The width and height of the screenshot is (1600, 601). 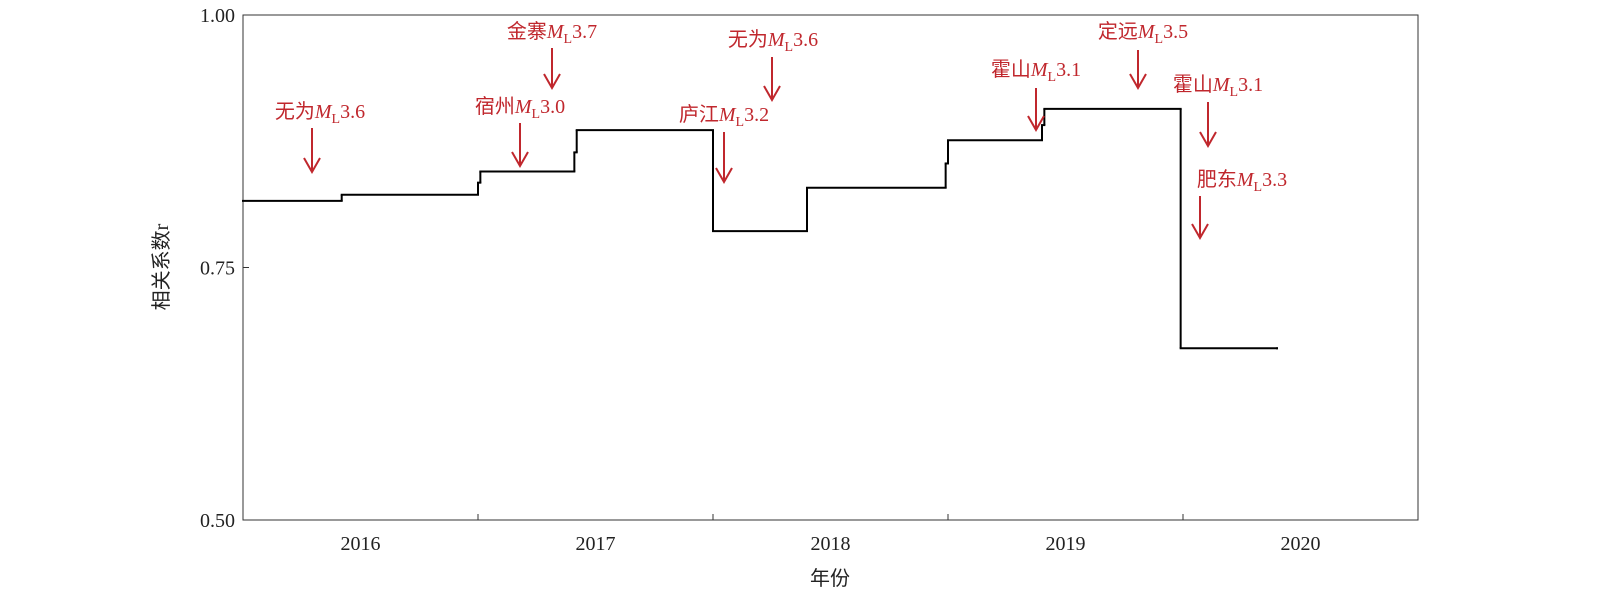 I want to click on x-axis-label: 年份, so click(x=830, y=578).